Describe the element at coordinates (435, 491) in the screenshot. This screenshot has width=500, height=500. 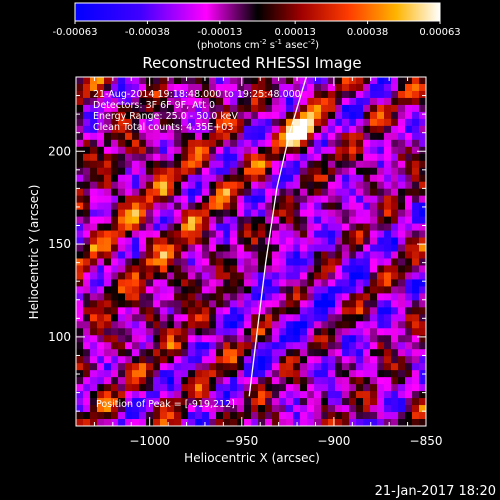
I see `generation-timestamp: 21-Jan-2017 18:20` at that location.